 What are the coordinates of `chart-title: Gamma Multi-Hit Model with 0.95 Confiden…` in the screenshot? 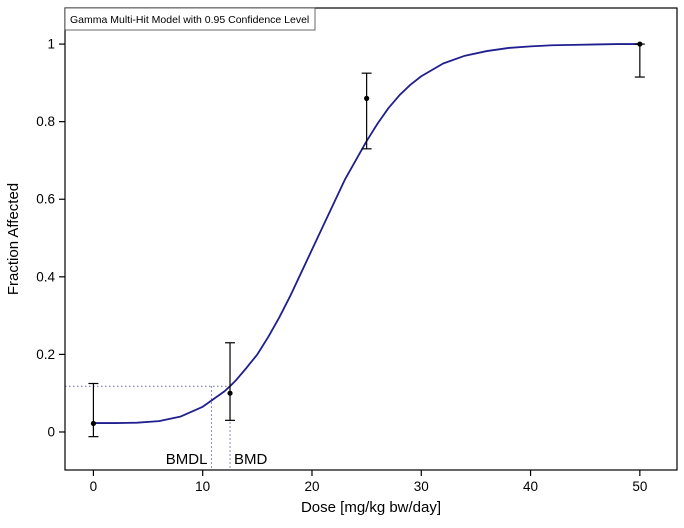 It's located at (189, 20).